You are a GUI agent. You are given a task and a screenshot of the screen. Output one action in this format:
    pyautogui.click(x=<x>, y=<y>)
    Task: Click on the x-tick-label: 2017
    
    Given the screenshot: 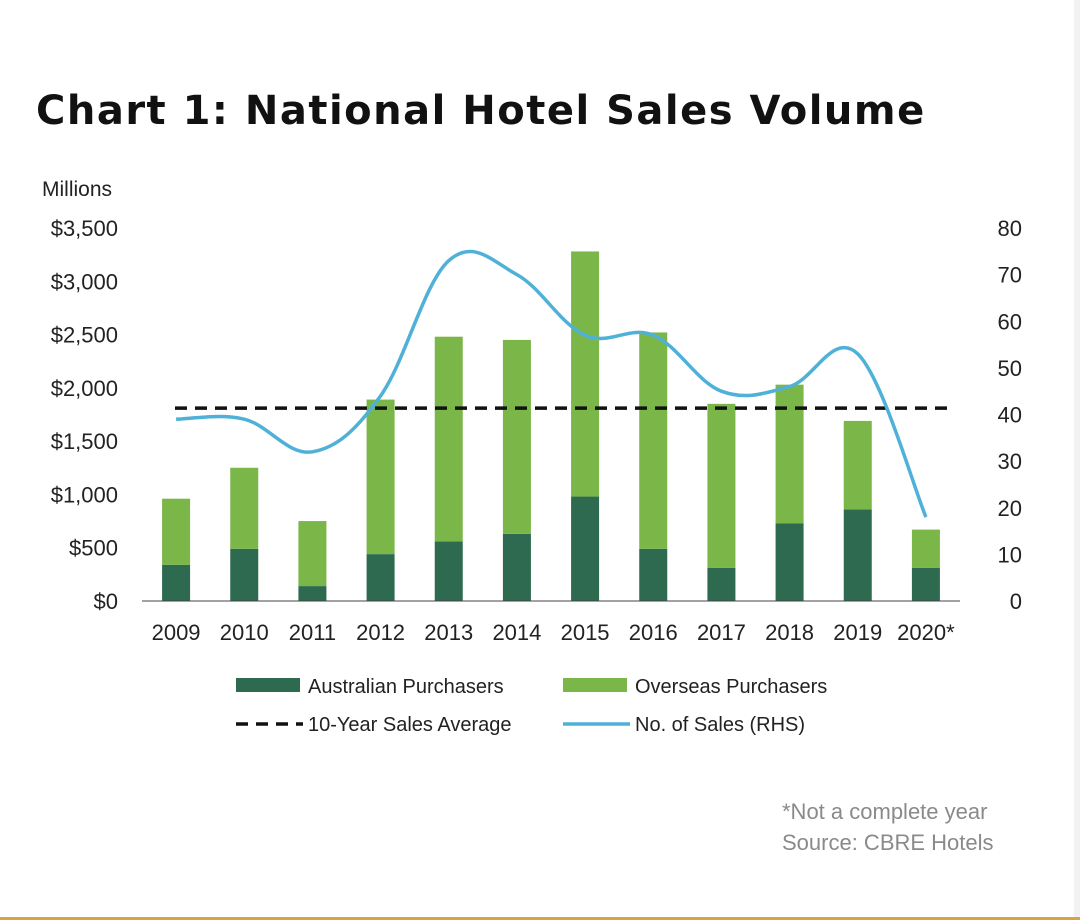 What is the action you would take?
    pyautogui.click(x=721, y=632)
    